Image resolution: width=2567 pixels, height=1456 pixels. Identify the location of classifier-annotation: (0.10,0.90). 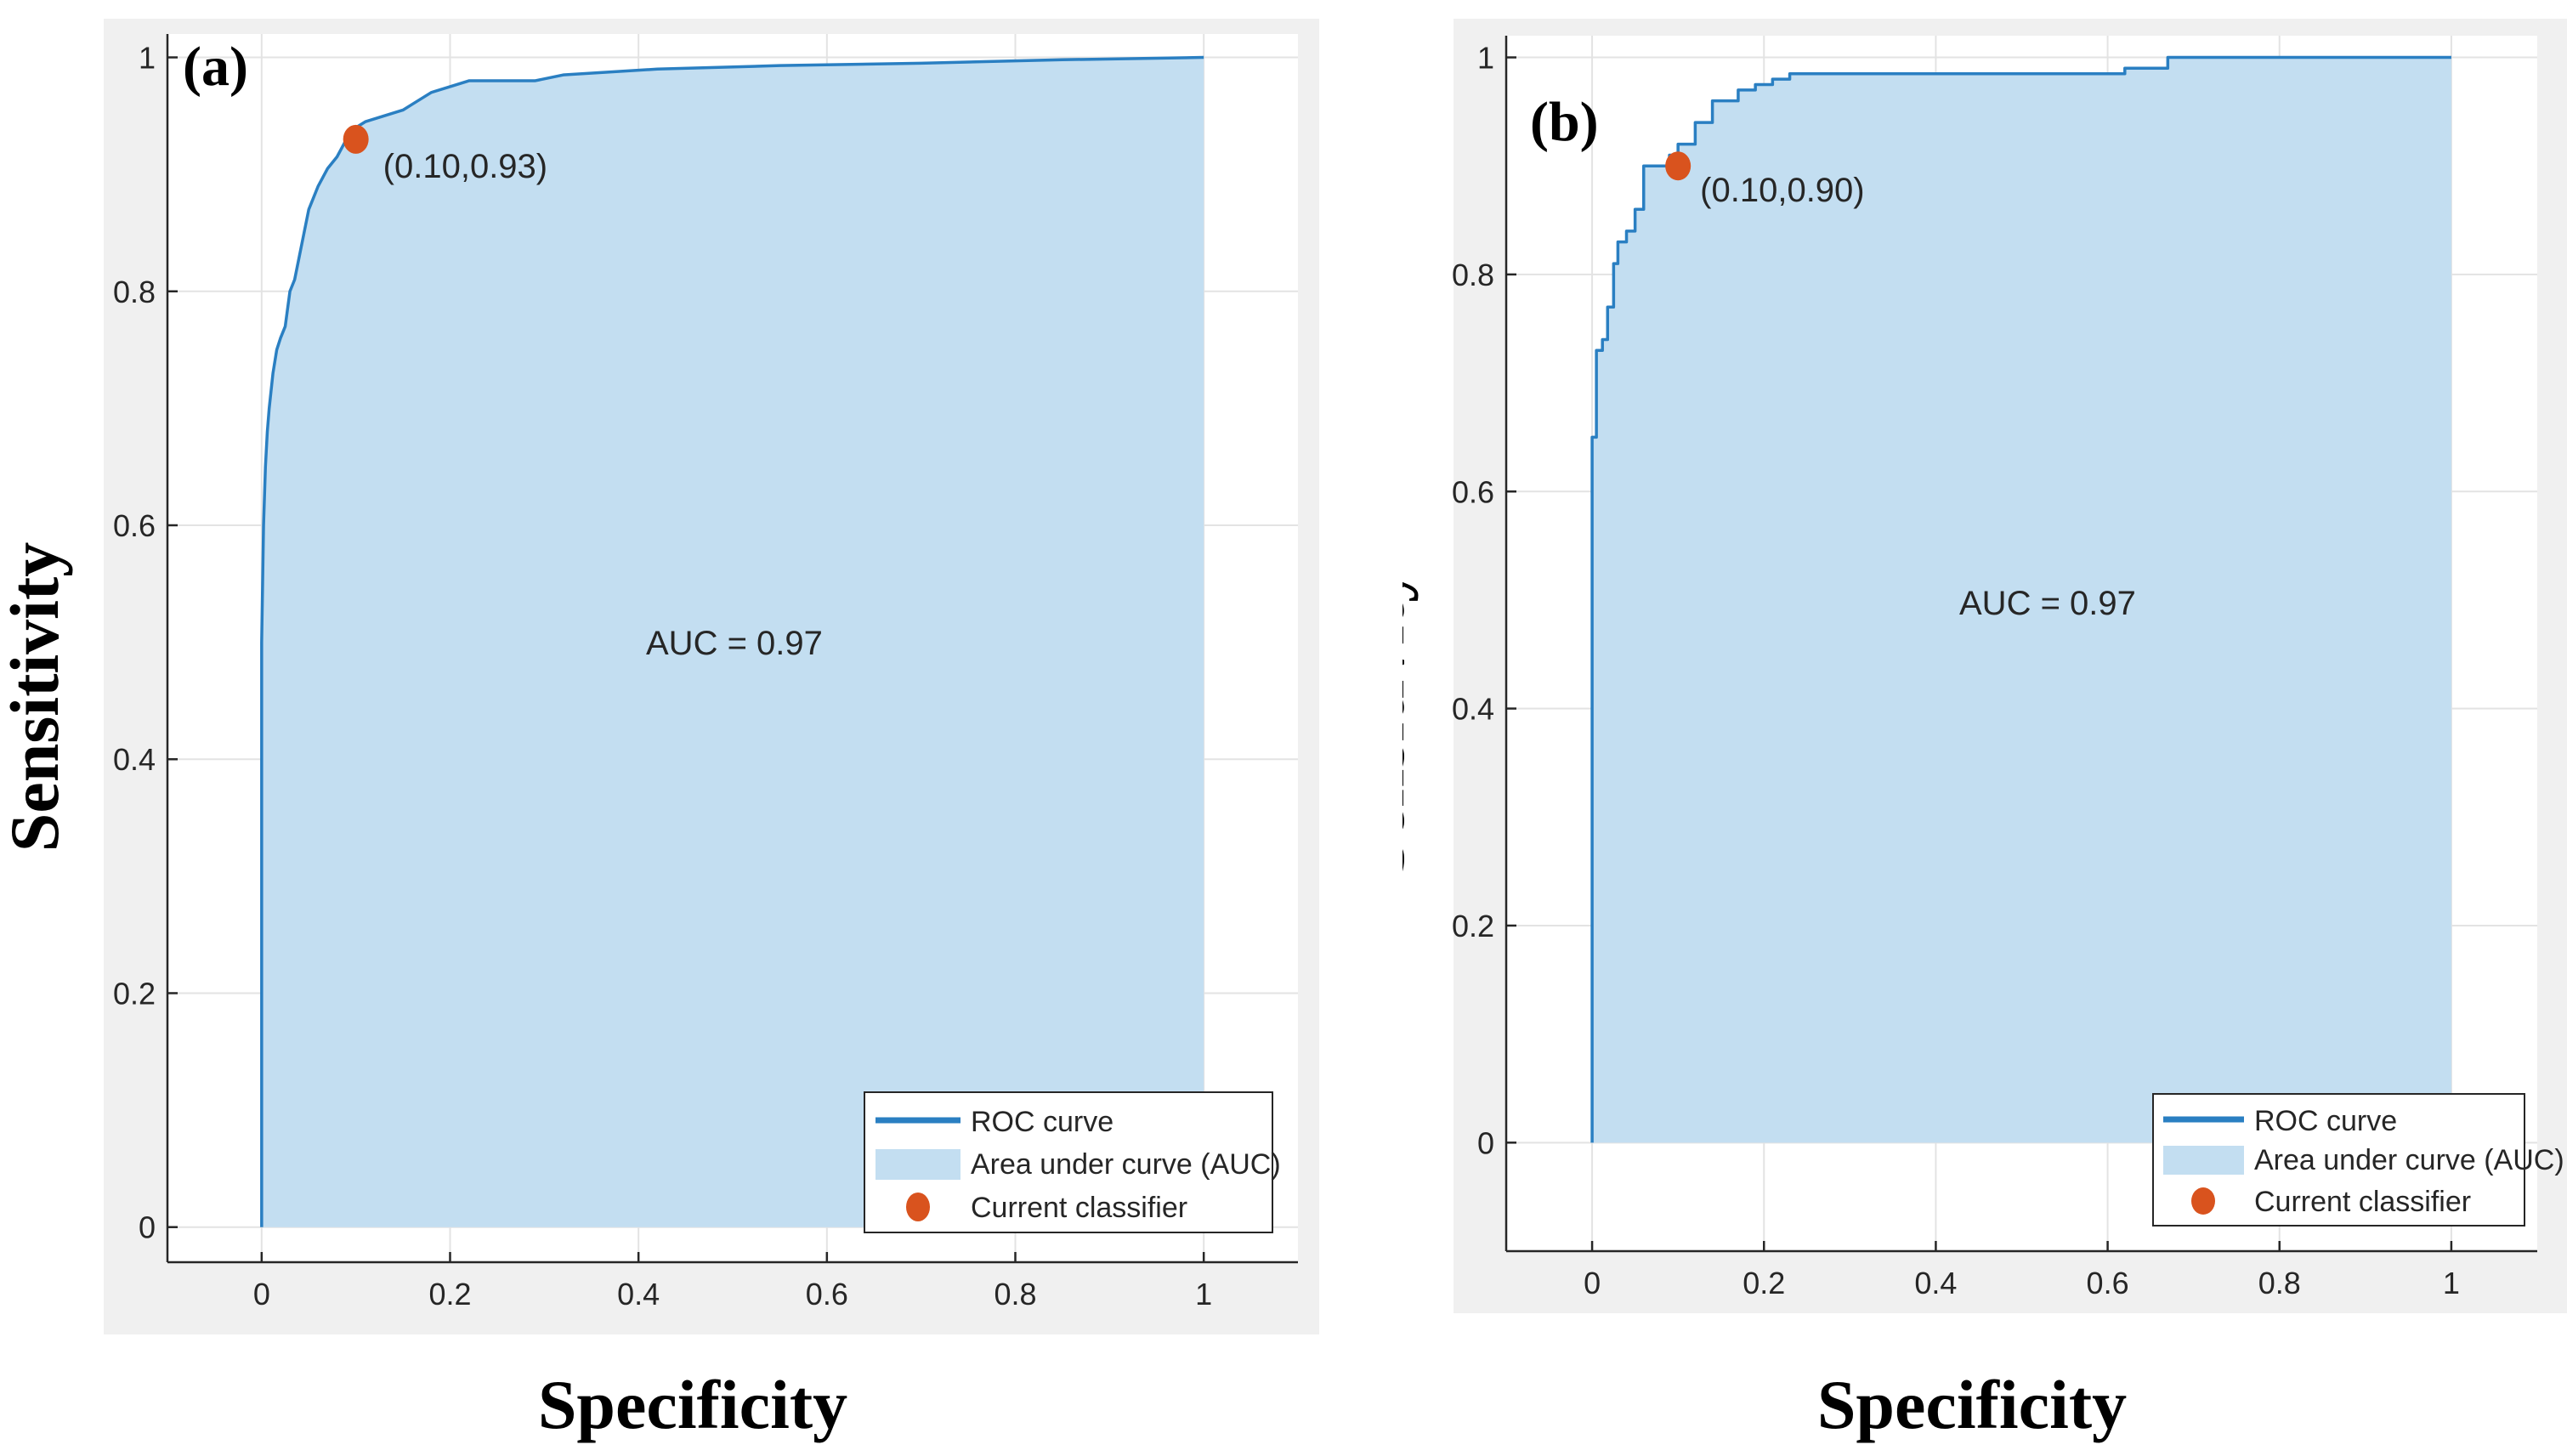
(1782, 190).